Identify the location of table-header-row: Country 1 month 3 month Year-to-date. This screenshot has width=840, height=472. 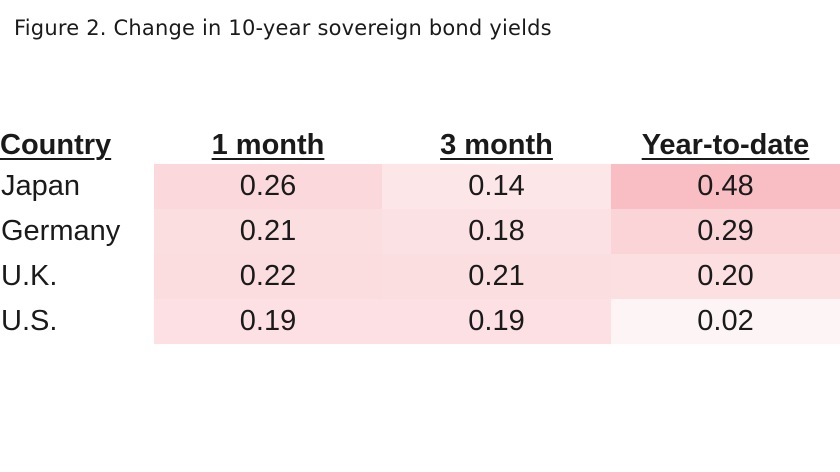
(420, 143).